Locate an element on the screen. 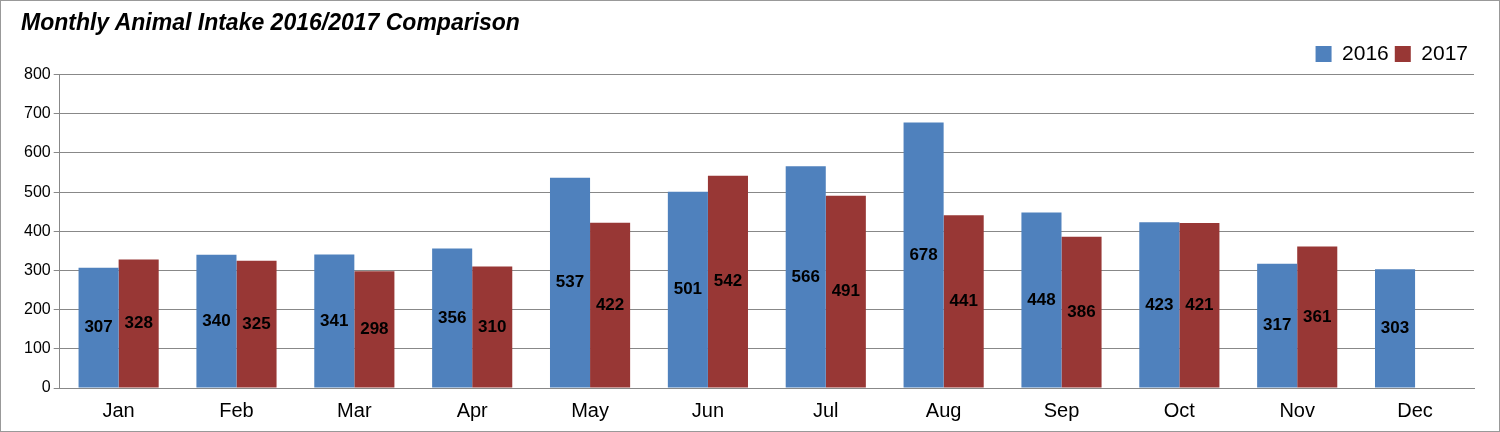  data-label: 356 is located at coordinates (452, 317).